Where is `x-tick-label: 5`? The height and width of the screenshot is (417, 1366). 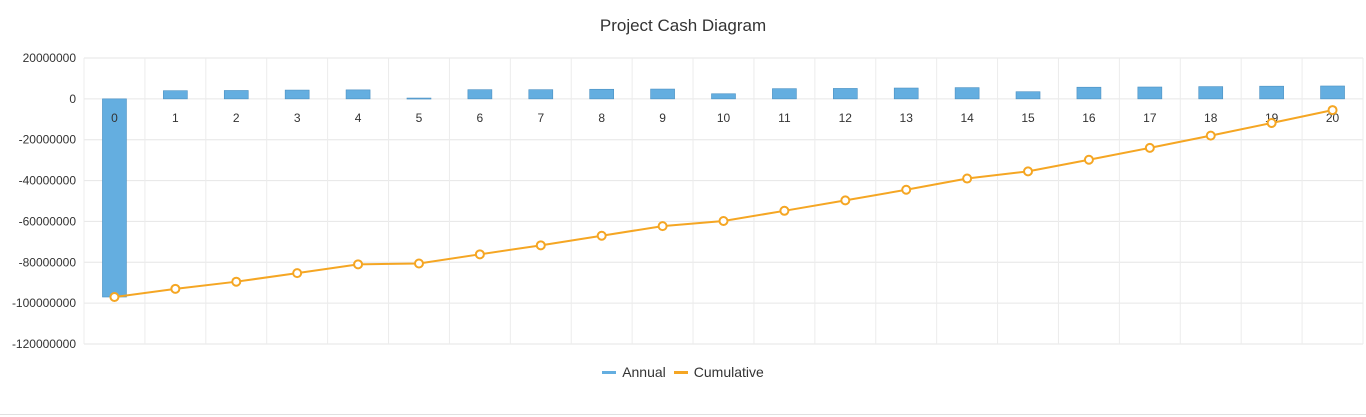 x-tick-label: 5 is located at coordinates (419, 118).